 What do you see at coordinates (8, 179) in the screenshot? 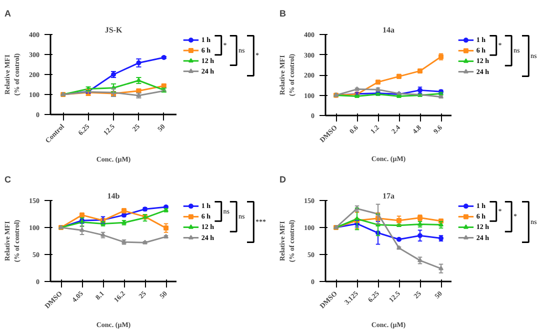
I see `text: C` at bounding box center [8, 179].